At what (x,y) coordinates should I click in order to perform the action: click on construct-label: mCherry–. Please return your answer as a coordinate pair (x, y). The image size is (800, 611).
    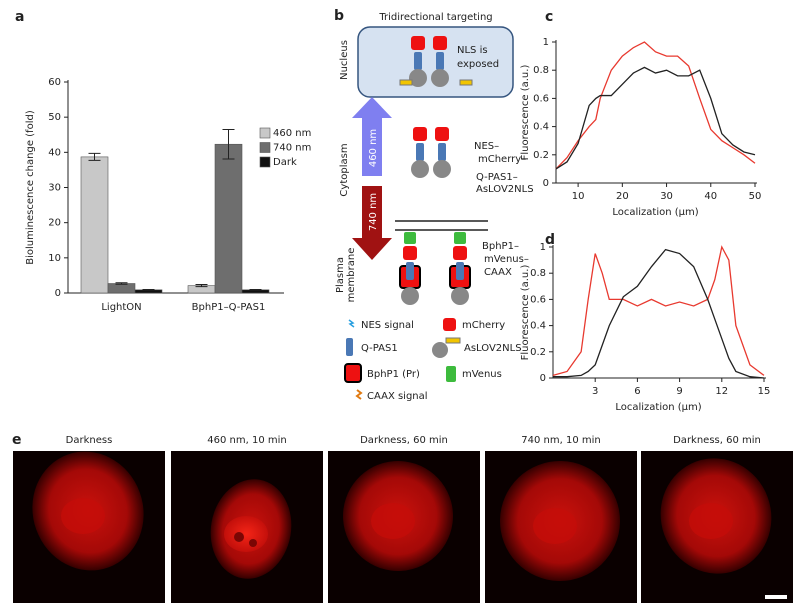
    Looking at the image, I should click on (502, 159).